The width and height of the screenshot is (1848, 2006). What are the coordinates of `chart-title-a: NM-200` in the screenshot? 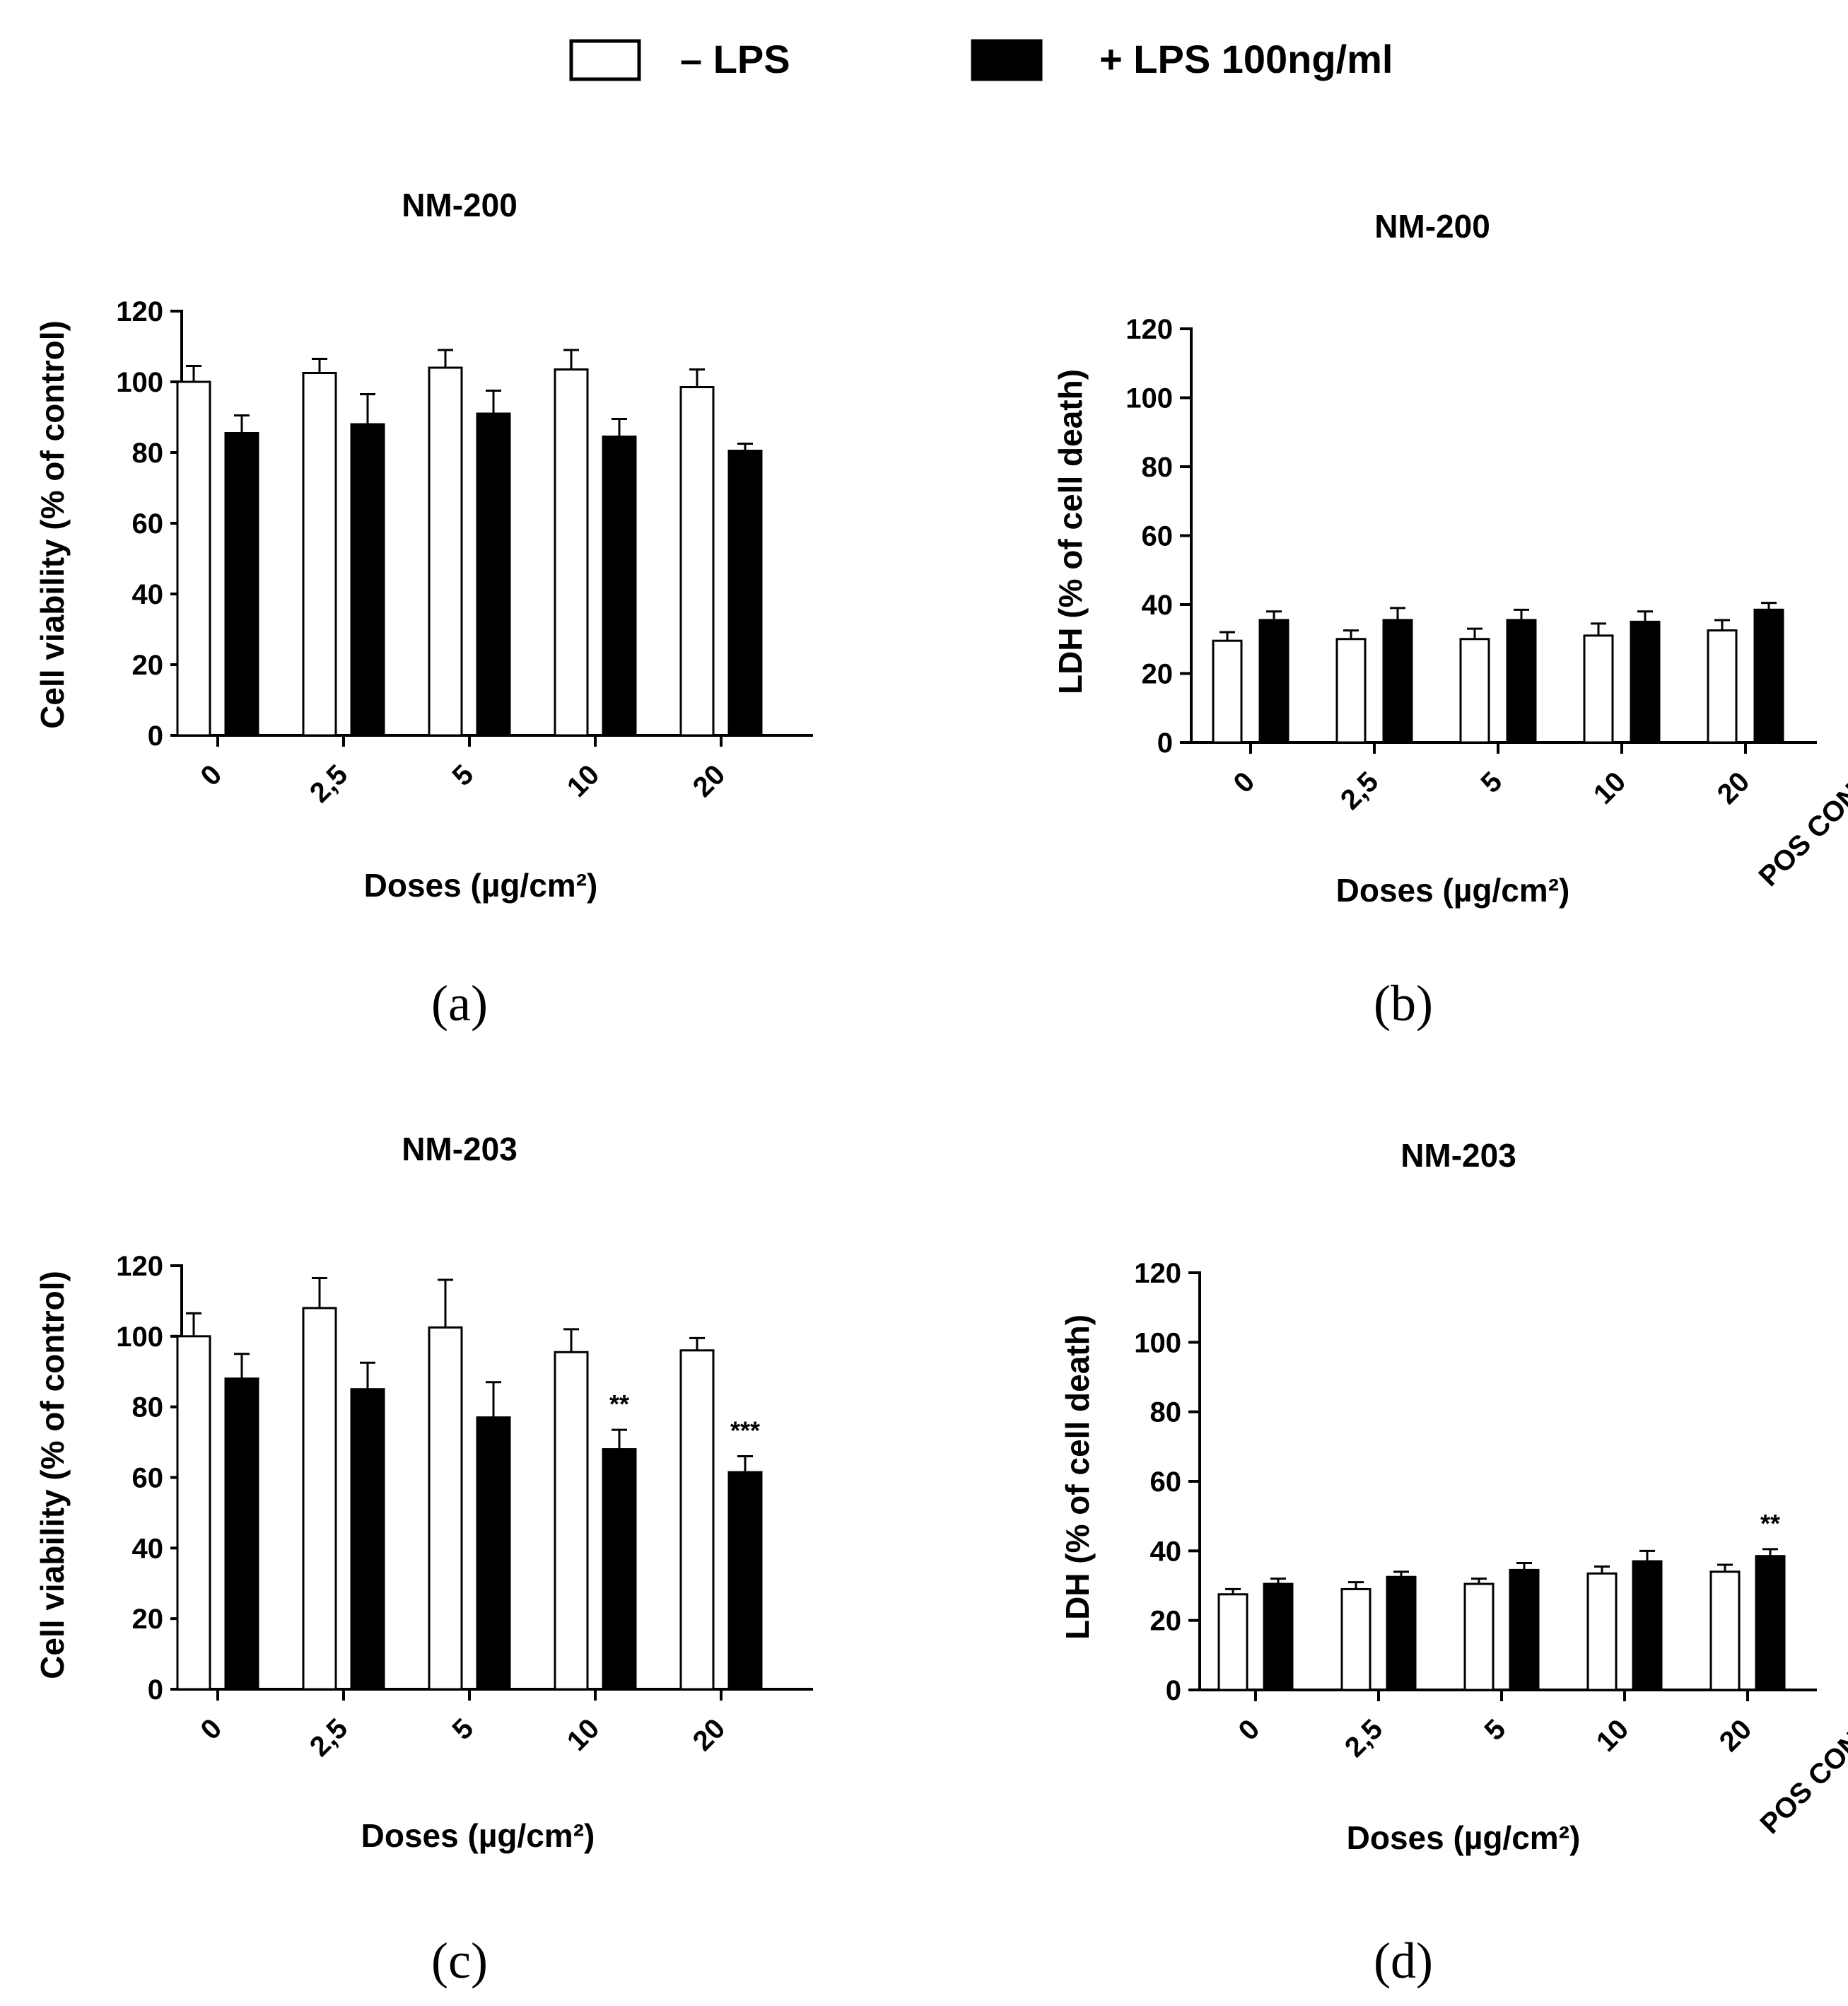 It's located at (459, 205).